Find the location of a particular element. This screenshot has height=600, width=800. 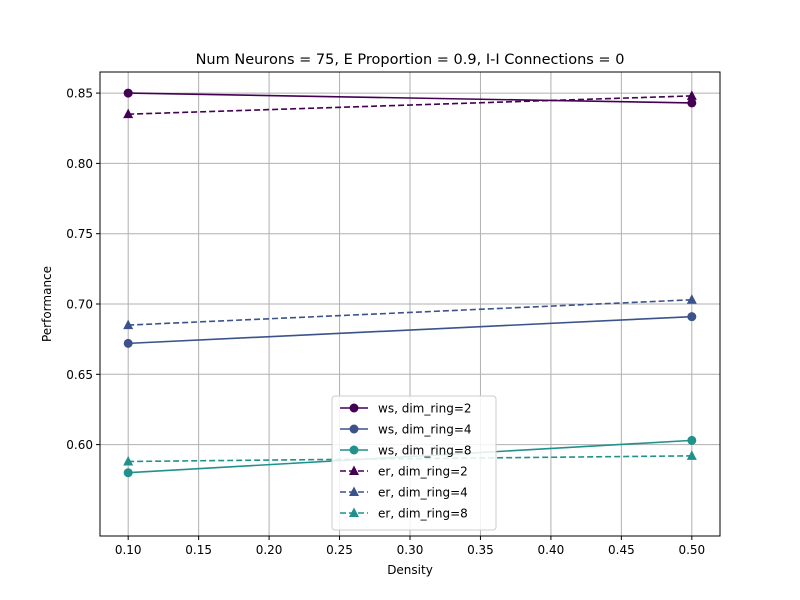

x-tick-label: 0.50 is located at coordinates (691, 550).